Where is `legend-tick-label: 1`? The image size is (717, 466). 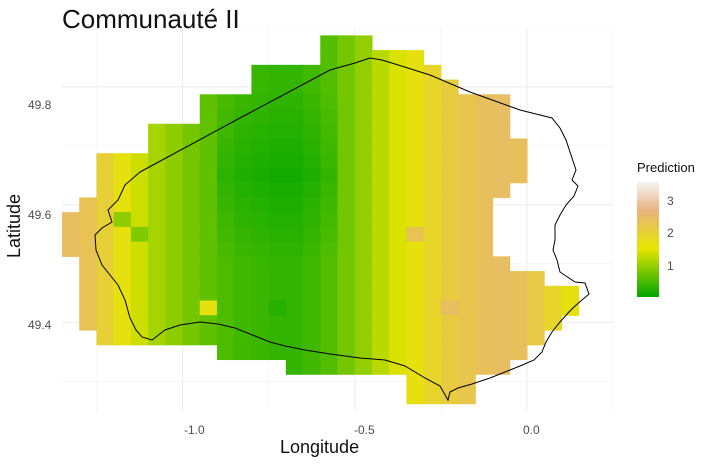
legend-tick-label: 1 is located at coordinates (670, 266).